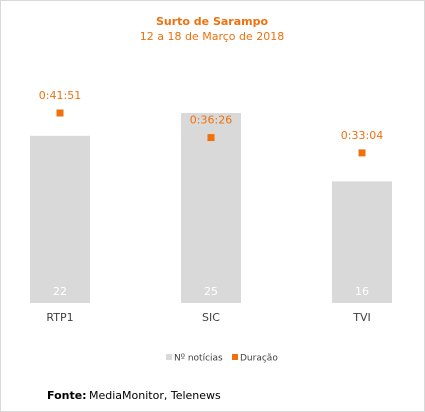 This screenshot has width=425, height=412. I want to click on x-tick-label: RTP1, so click(59, 317).